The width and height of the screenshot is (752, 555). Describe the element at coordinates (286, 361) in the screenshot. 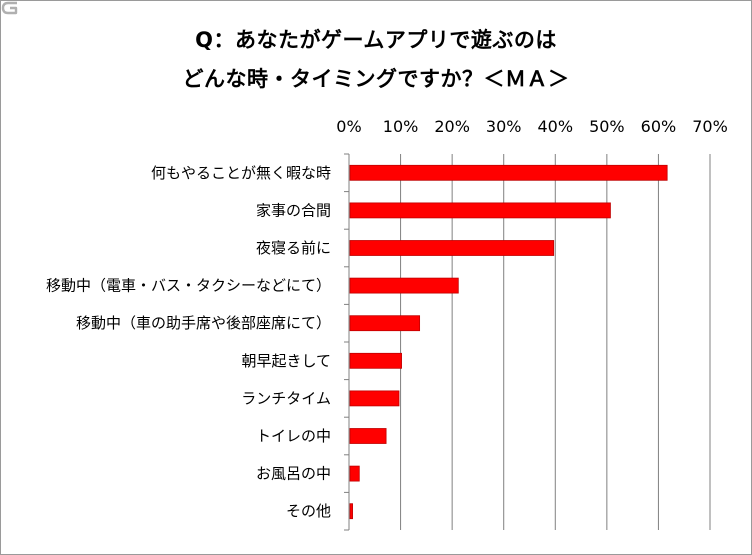

I see `category-label: 朝早起きして` at that location.